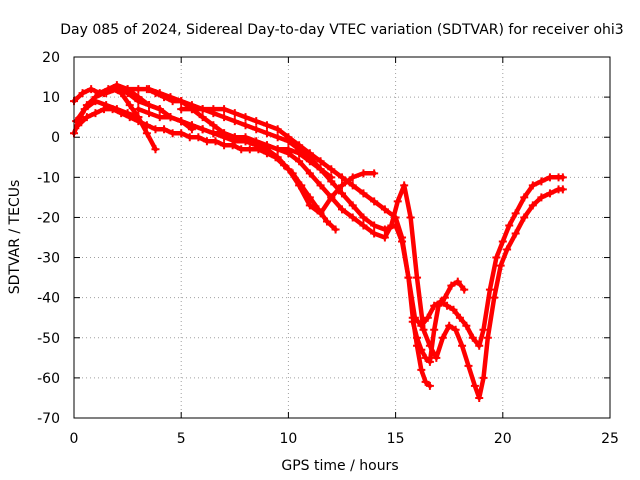  Describe the element at coordinates (610, 439) in the screenshot. I see `x-tick-label: 25` at that location.